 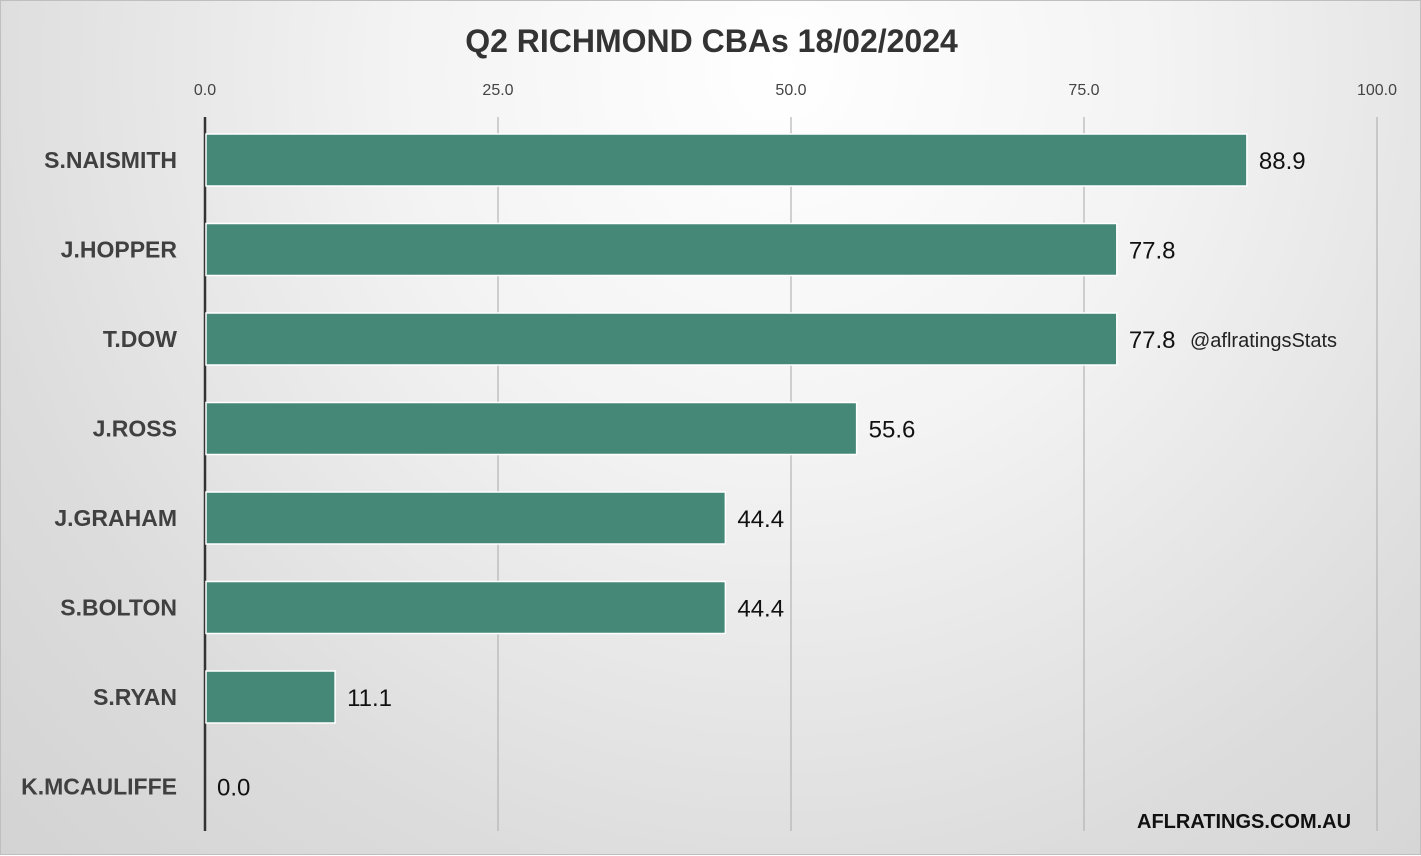 I want to click on category-label: K.MCAULIFFE, so click(x=99, y=787).